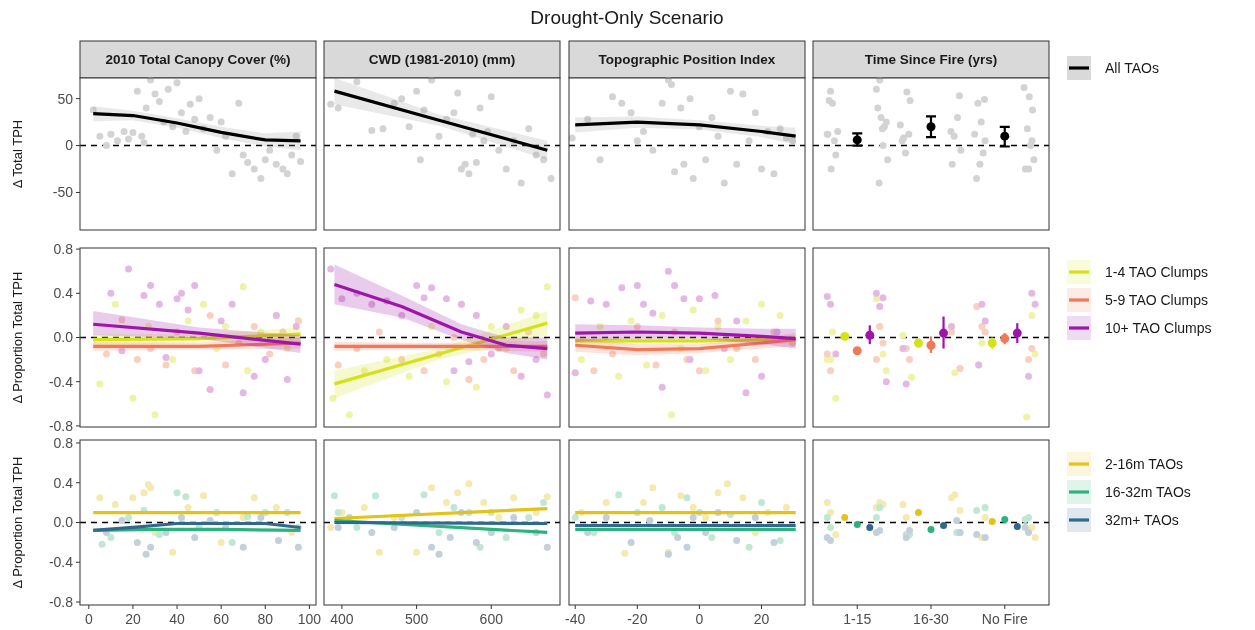 Image resolution: width=1255 pixels, height=630 pixels. Describe the element at coordinates (416, 619) in the screenshot. I see `x-tick-label: 500` at that location.